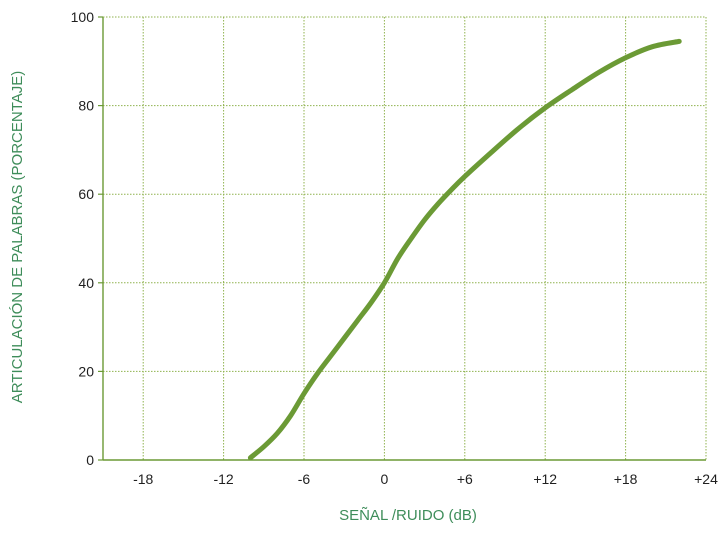  What do you see at coordinates (223, 479) in the screenshot?
I see `x-tick-label: -12` at bounding box center [223, 479].